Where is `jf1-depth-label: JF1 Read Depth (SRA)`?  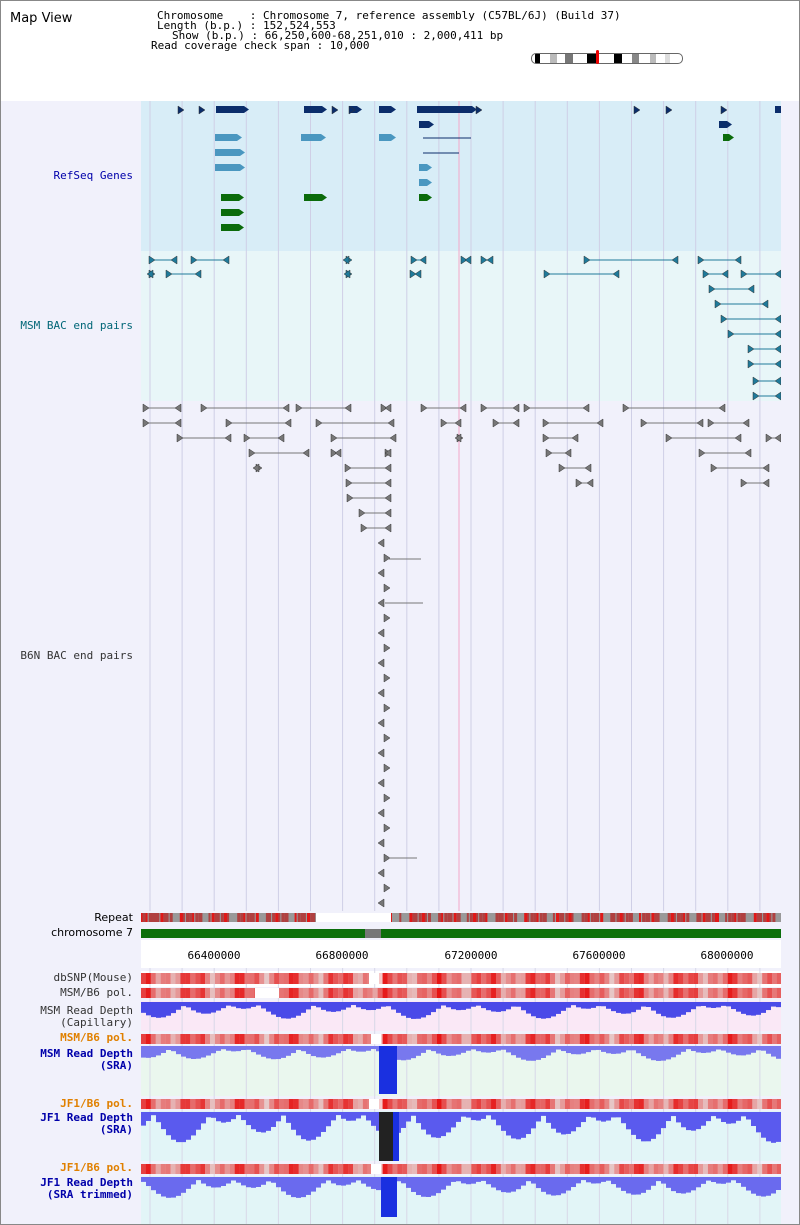
jf1-depth-label: JF1 Read Depth (SRA) is located at coordinates (86, 1124).